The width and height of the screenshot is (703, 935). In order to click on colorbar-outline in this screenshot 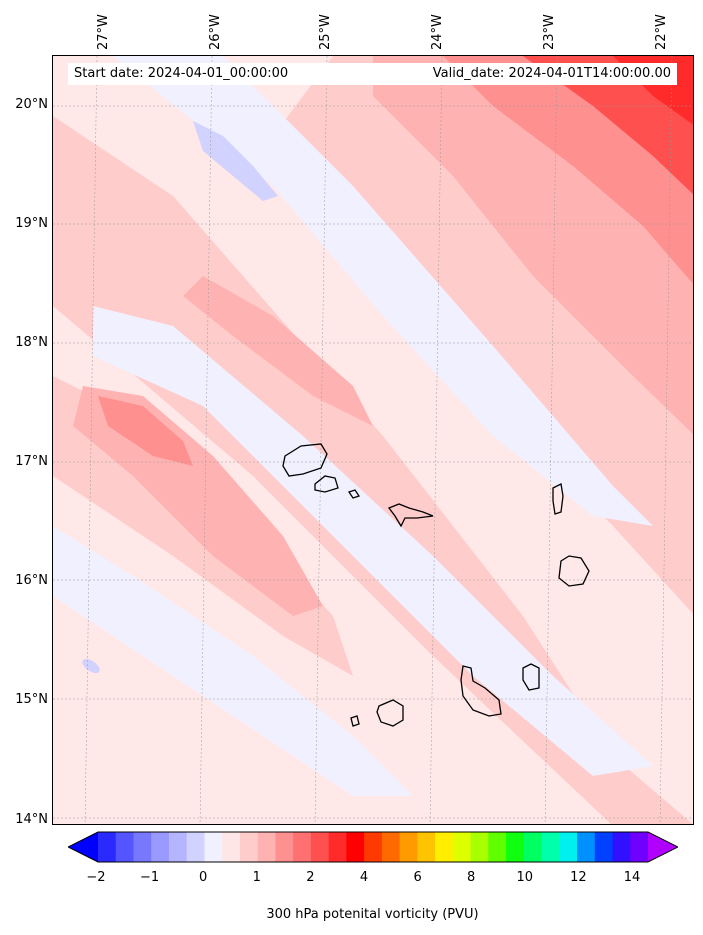, I will do `click(373, 847)`.